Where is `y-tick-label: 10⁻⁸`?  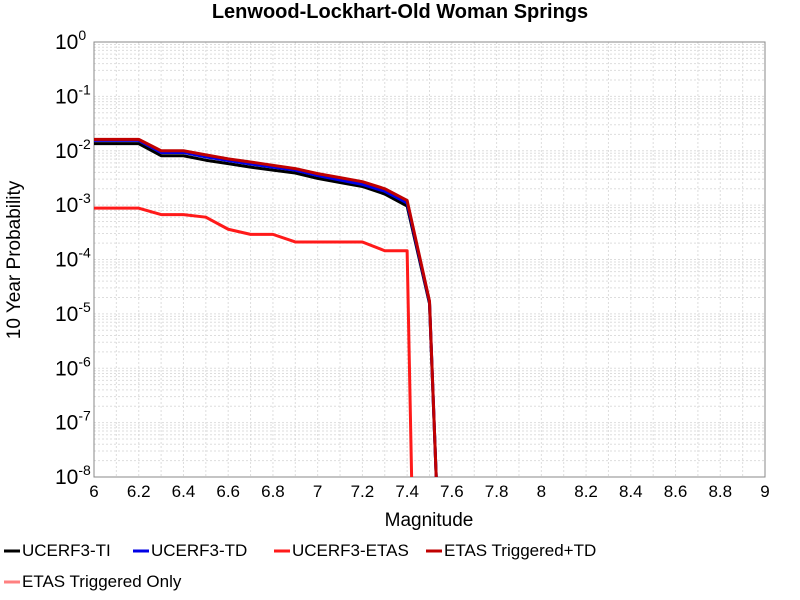
y-tick-label: 10⁻⁸ is located at coordinates (73, 475).